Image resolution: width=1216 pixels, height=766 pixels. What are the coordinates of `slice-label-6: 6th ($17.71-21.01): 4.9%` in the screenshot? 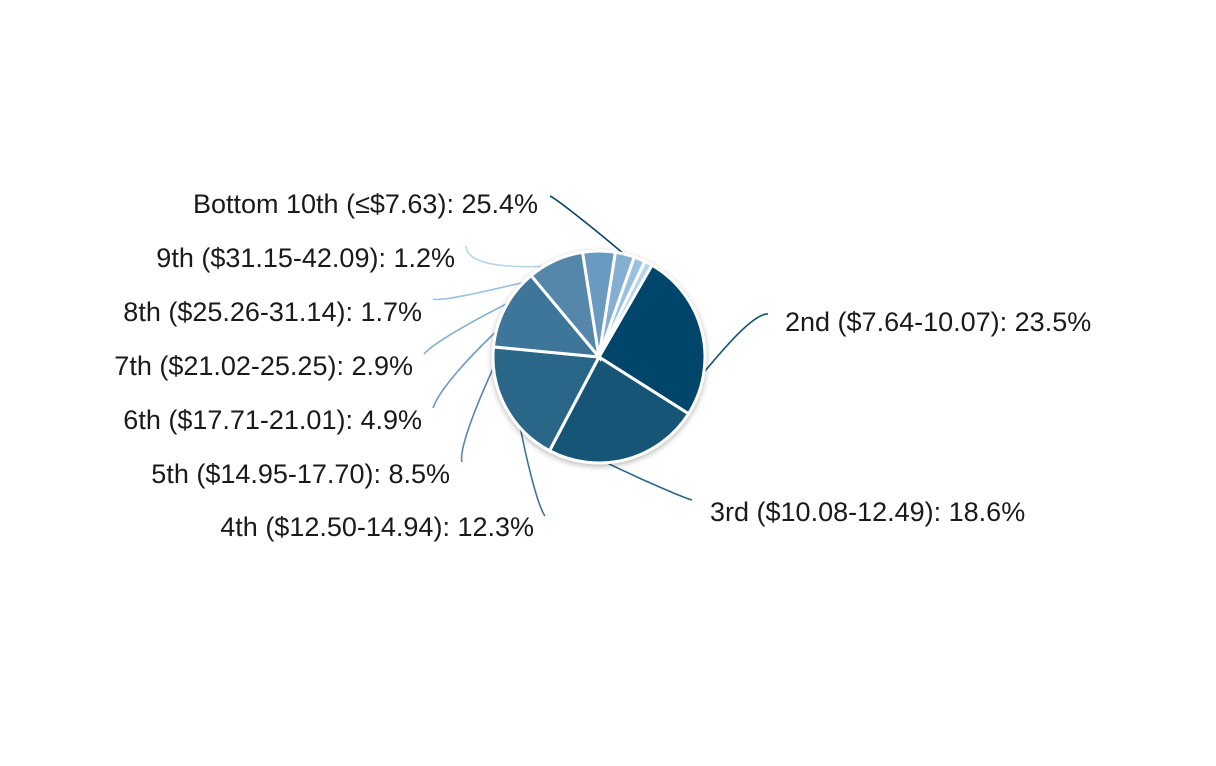 It's located at (272, 420).